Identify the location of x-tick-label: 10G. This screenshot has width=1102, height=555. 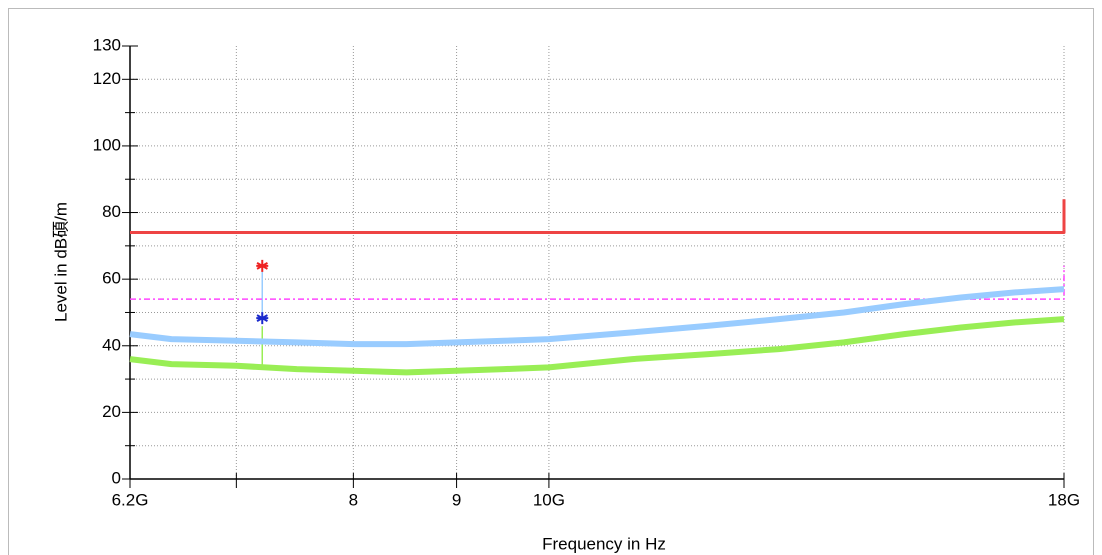
(549, 499).